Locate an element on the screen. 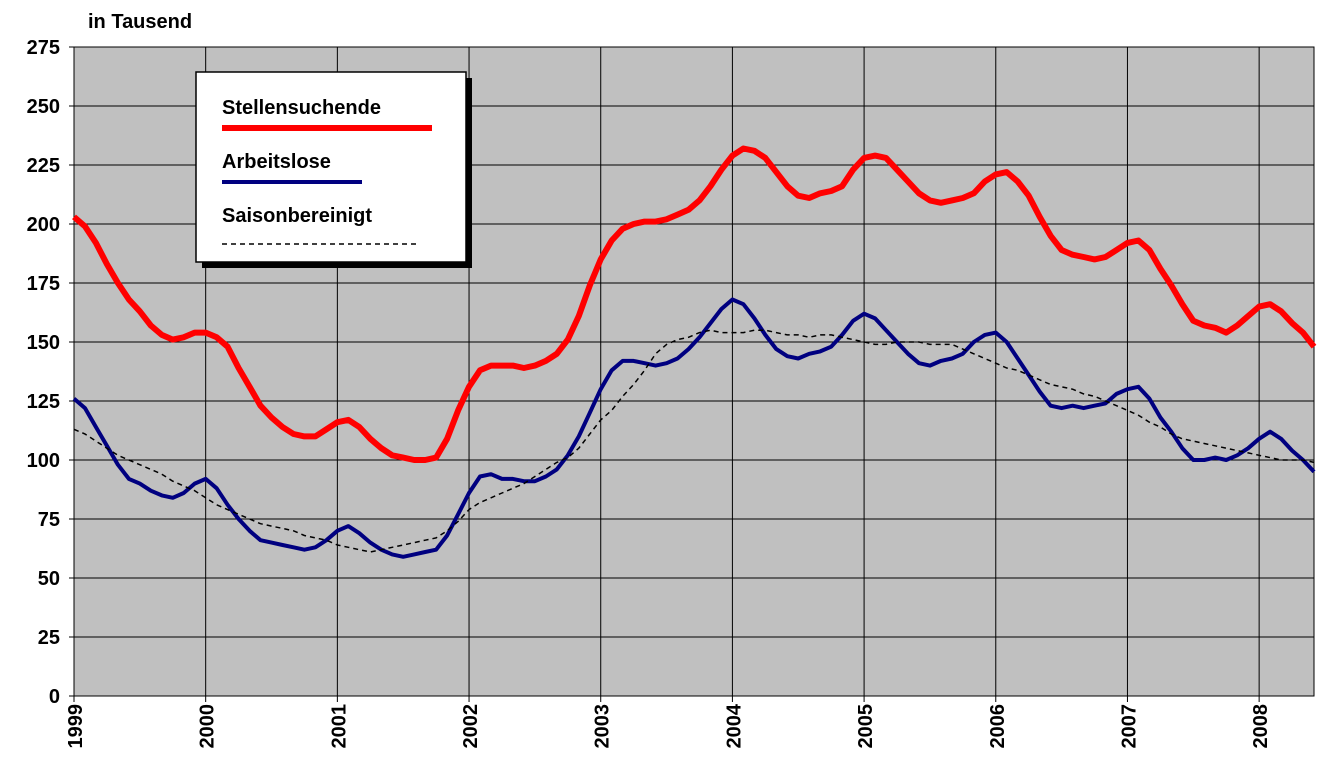 This screenshot has width=1320, height=778. legend-box is located at coordinates (331, 167).